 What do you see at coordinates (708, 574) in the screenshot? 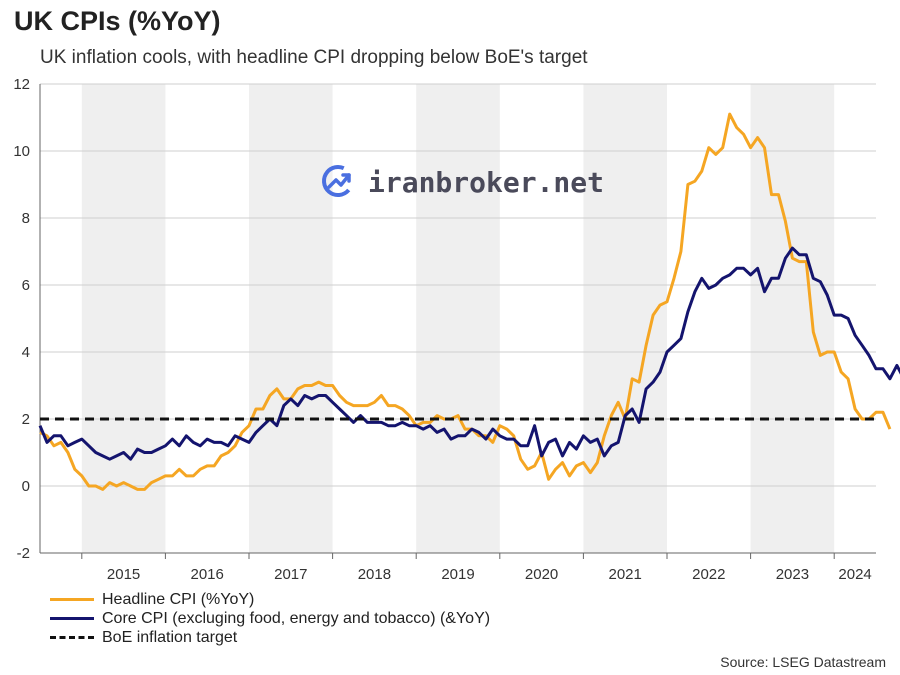
I see `x-tick-label: 2022` at bounding box center [708, 574].